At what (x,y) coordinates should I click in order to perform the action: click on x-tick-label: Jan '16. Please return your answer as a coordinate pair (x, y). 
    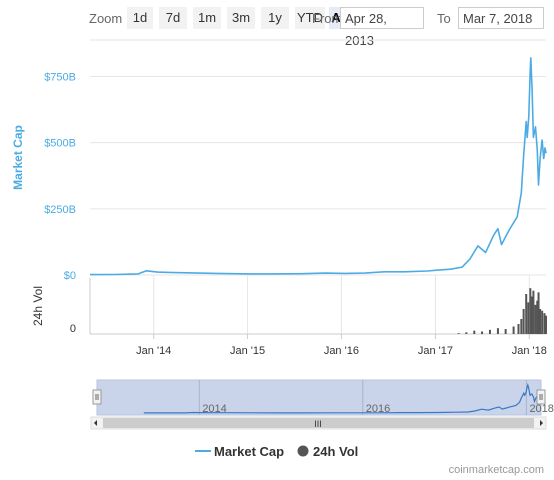
    Looking at the image, I should click on (341, 351).